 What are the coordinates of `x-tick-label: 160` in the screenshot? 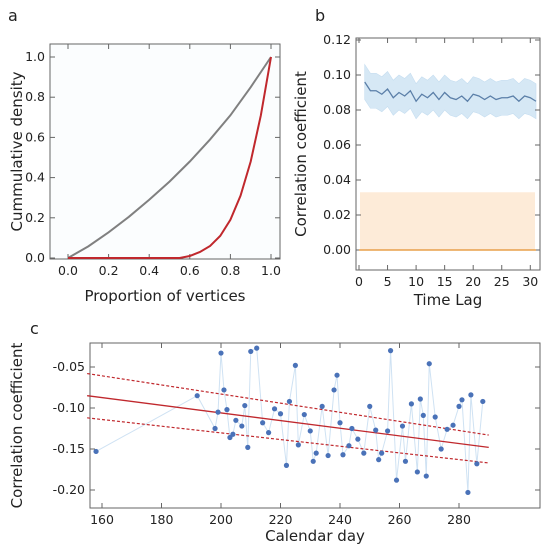 It's located at (102, 519).